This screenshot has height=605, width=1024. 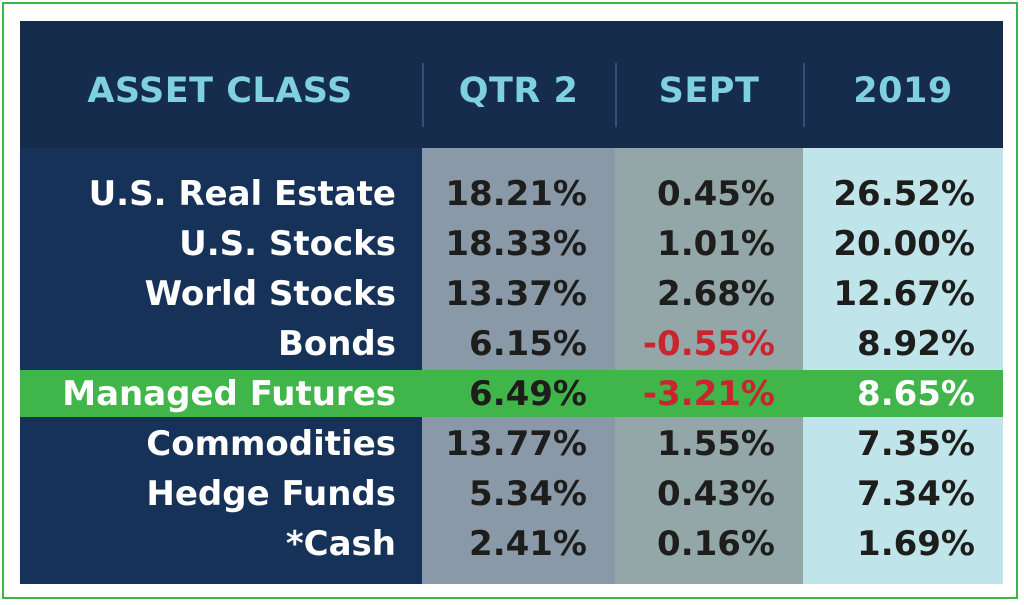 What do you see at coordinates (518, 91) in the screenshot?
I see `header-qtr2: QTR 2` at bounding box center [518, 91].